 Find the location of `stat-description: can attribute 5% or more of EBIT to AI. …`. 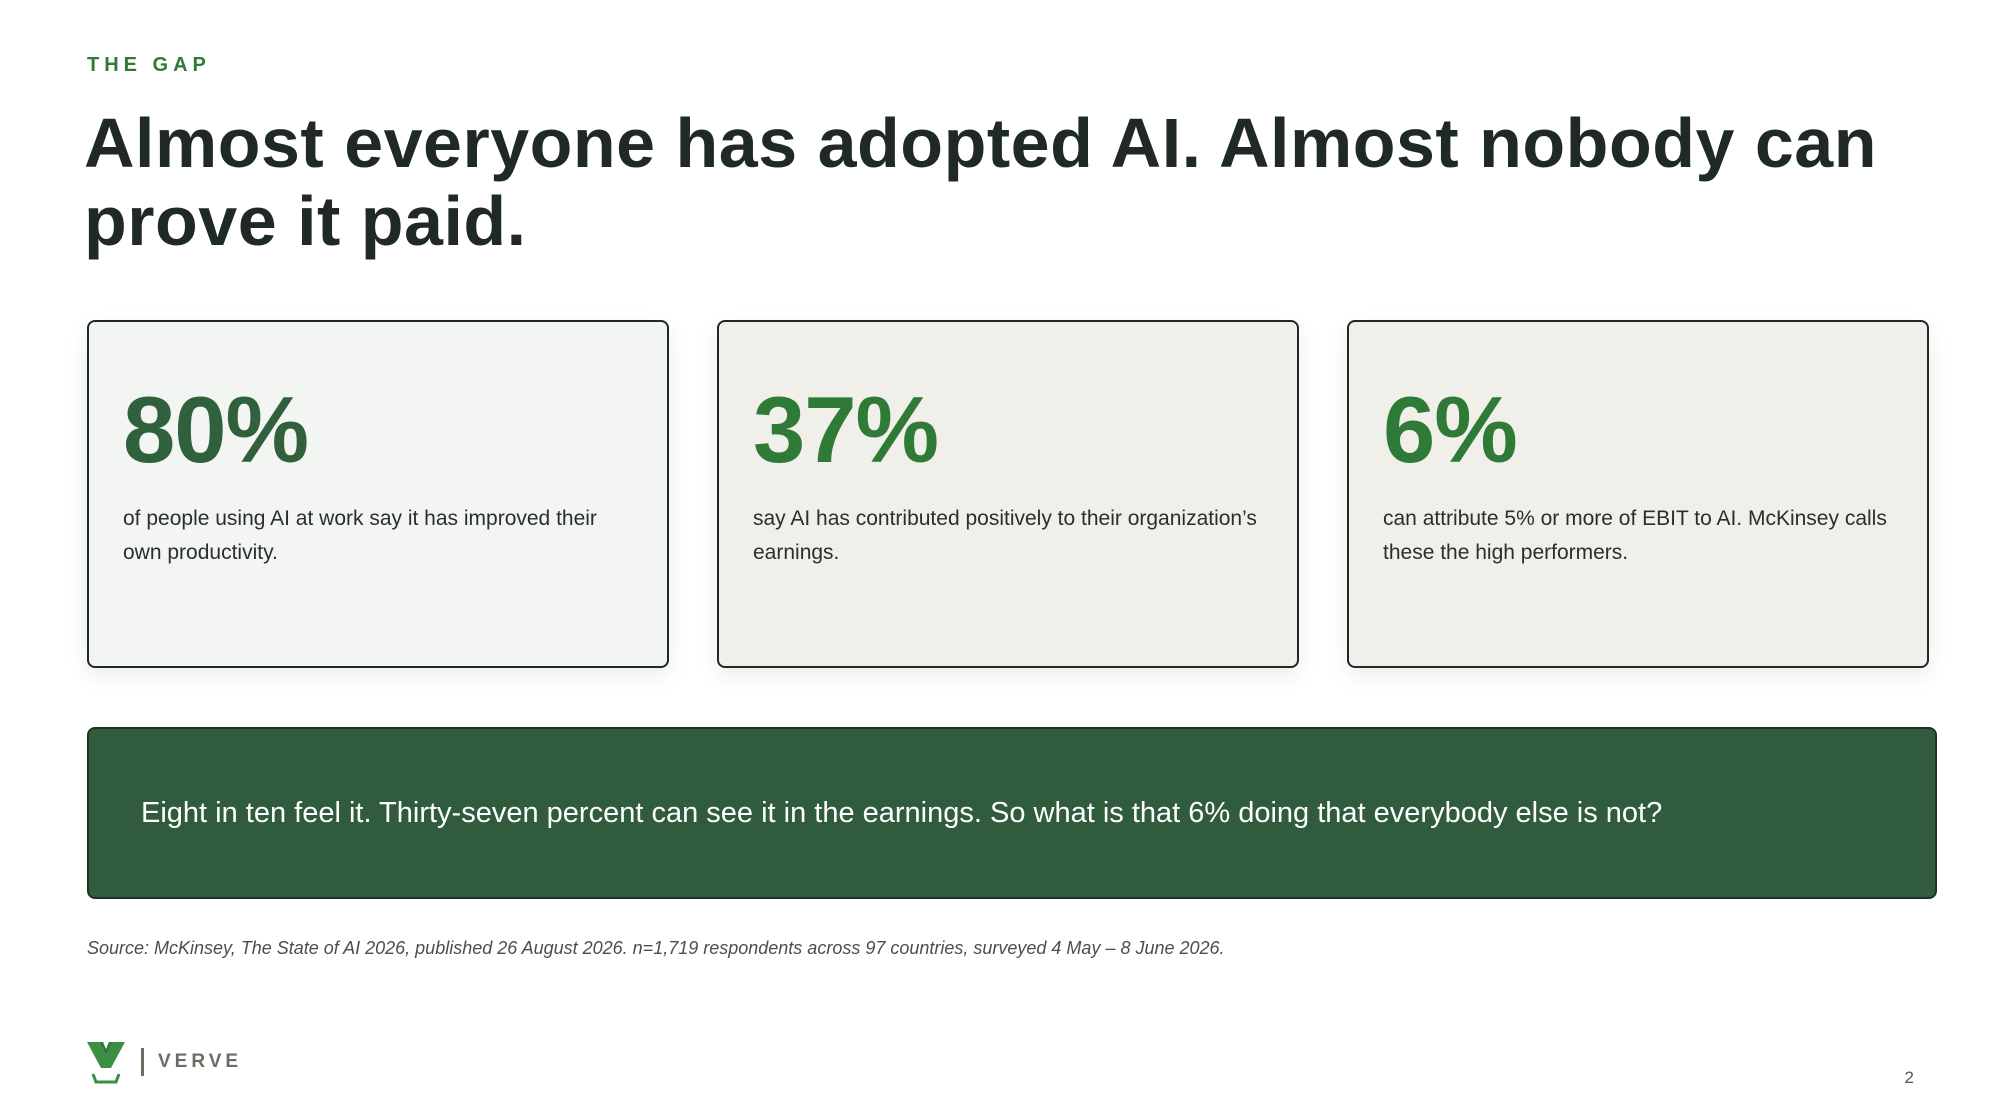

stat-description: can attribute 5% or more of EBIT to AI. … is located at coordinates (1635, 535).